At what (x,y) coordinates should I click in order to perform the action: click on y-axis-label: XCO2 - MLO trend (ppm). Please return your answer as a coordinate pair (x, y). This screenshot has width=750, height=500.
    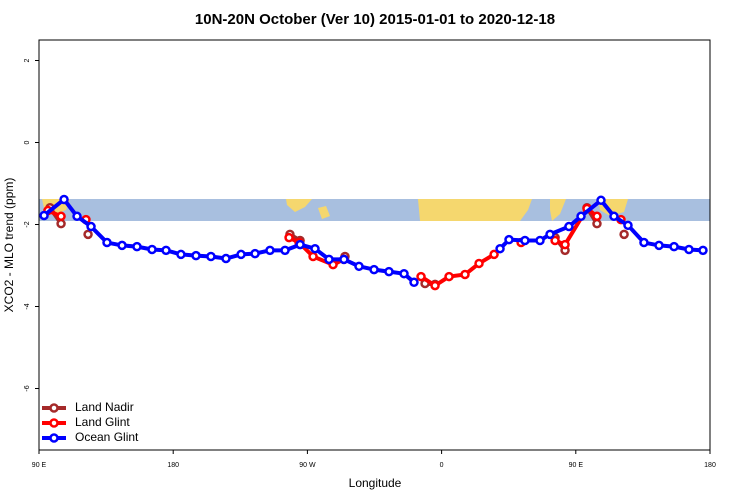
    Looking at the image, I should click on (9, 245).